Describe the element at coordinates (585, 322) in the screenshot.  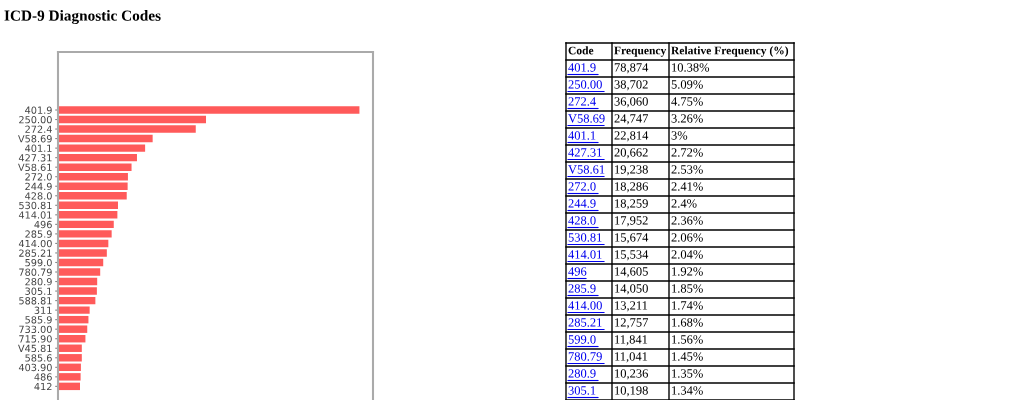
I see `text: 285.21` at that location.